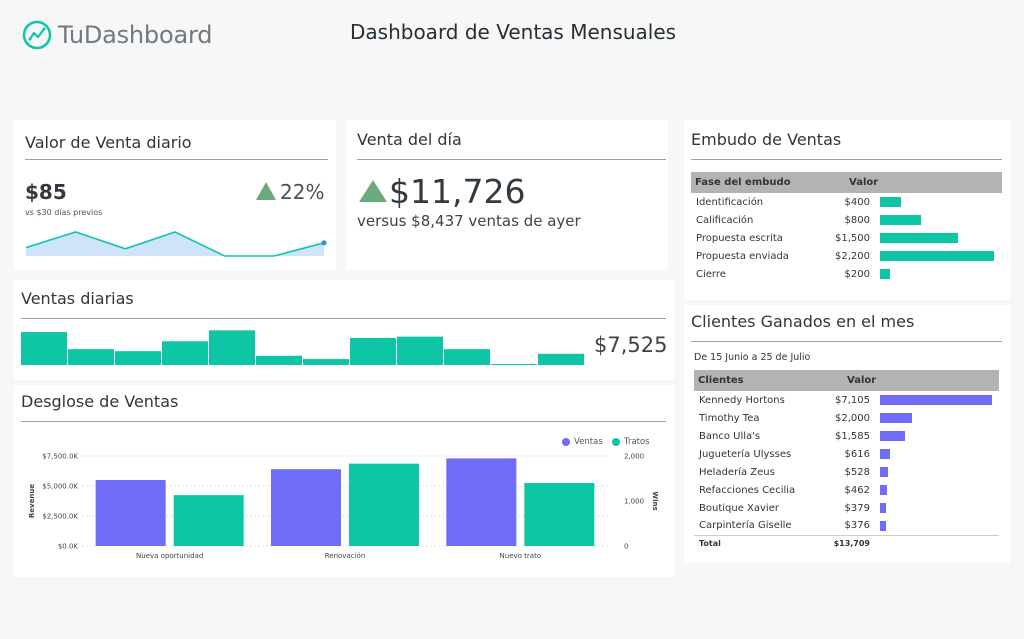 The width and height of the screenshot is (1024, 639). What do you see at coordinates (60, 517) in the screenshot?
I see `y-tick-label: $2,500.0K` at bounding box center [60, 517].